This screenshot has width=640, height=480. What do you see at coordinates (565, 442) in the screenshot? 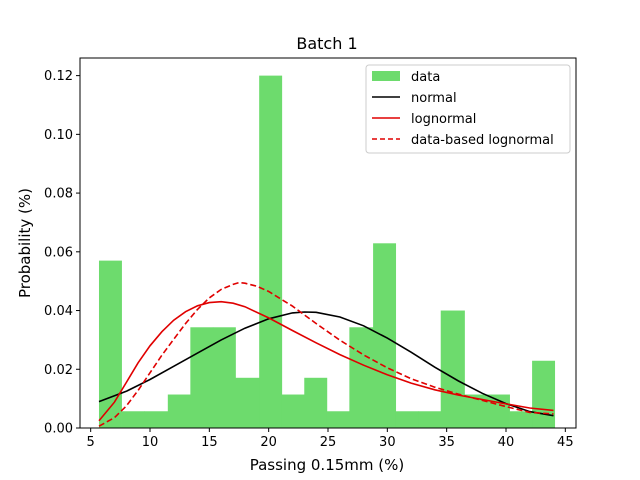
I see `x-tick-label: 45` at bounding box center [565, 442].